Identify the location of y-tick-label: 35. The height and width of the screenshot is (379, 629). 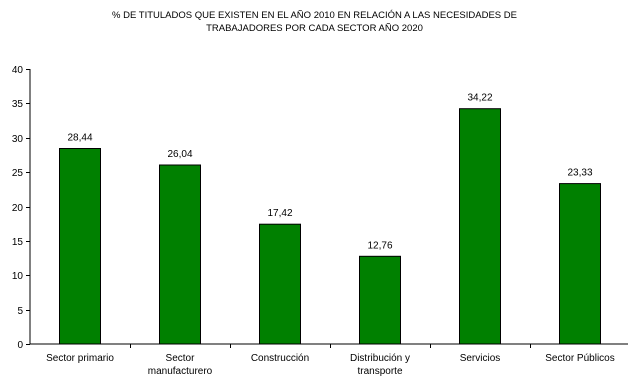
(18, 104).